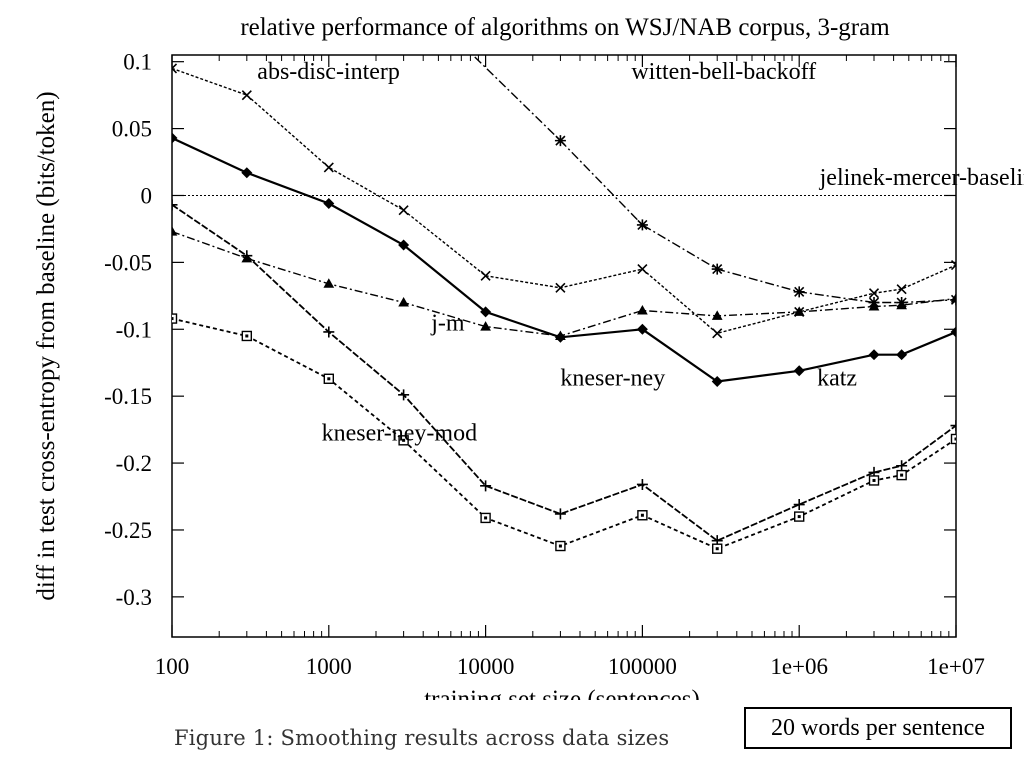  What do you see at coordinates (642, 666) in the screenshot?
I see `x-tick-label: 100000` at bounding box center [642, 666].